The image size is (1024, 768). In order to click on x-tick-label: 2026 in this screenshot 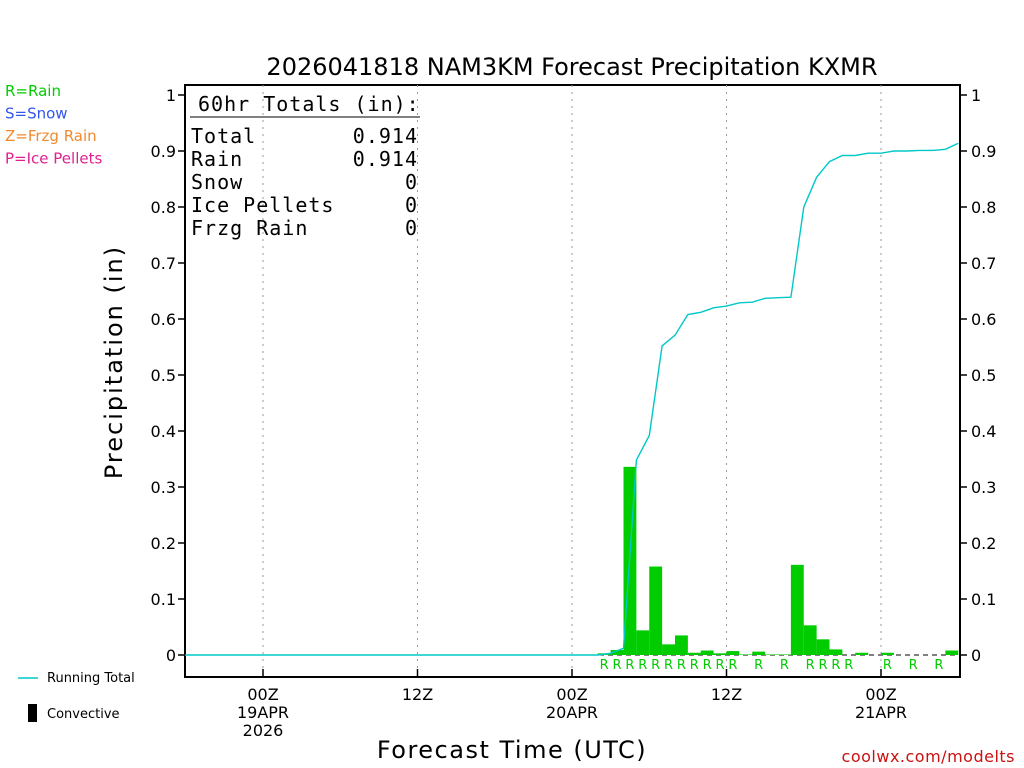, I will do `click(263, 730)`.